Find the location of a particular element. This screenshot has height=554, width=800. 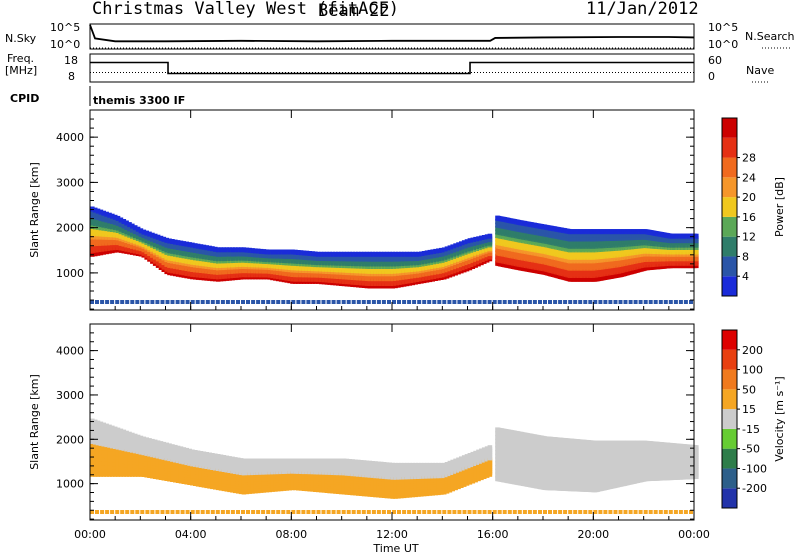

beam-label: Beam 22 is located at coordinates (354, 11).